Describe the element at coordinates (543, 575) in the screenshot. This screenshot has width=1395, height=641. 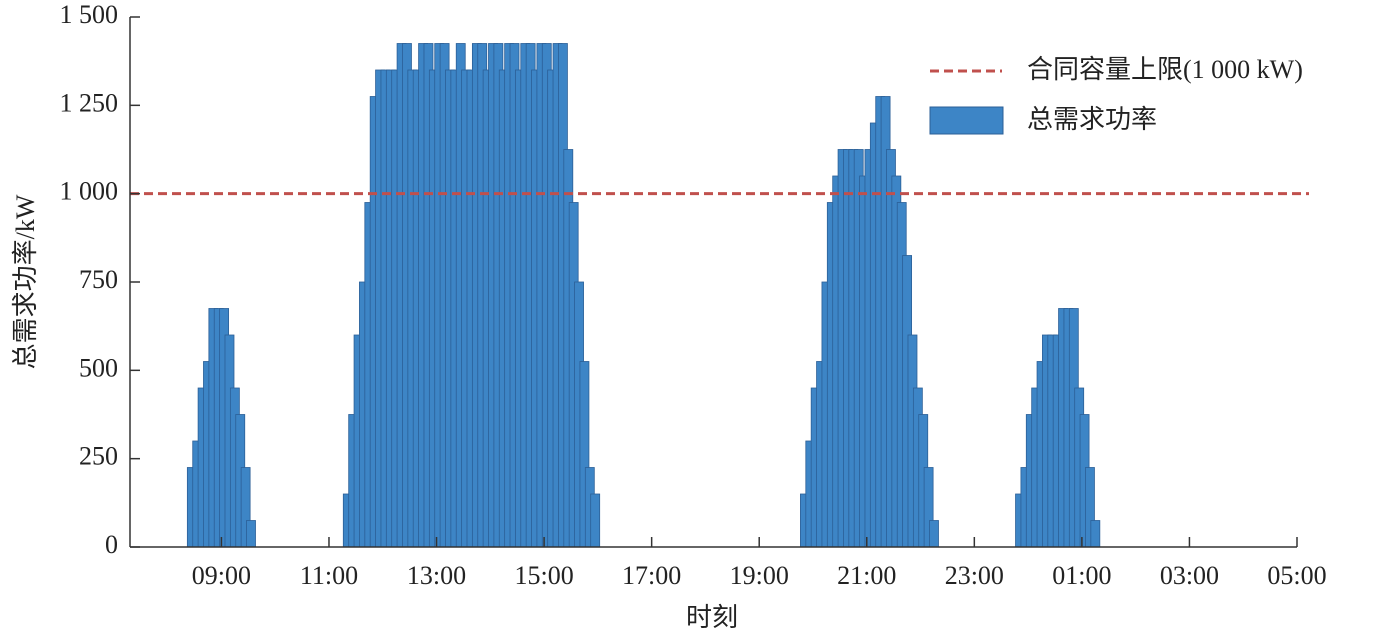
I see `x-tick-label: 15:00` at that location.